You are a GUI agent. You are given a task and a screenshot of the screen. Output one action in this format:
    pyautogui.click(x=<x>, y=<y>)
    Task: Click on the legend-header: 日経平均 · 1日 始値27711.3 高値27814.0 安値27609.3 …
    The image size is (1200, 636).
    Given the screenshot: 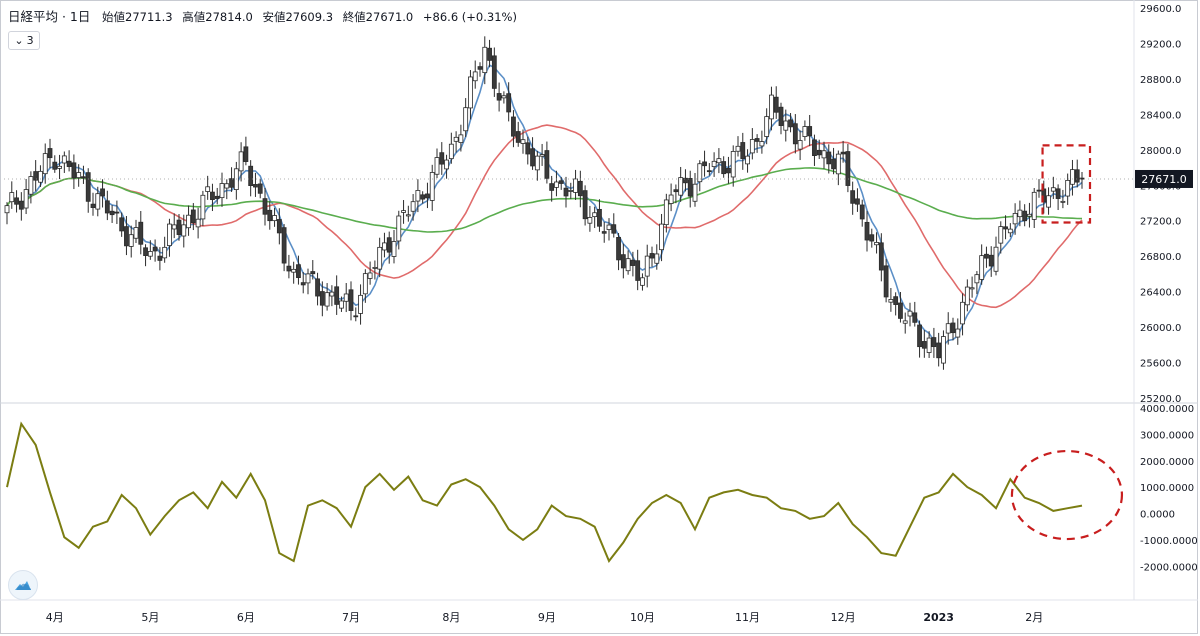 What is the action you would take?
    pyautogui.click(x=265, y=15)
    